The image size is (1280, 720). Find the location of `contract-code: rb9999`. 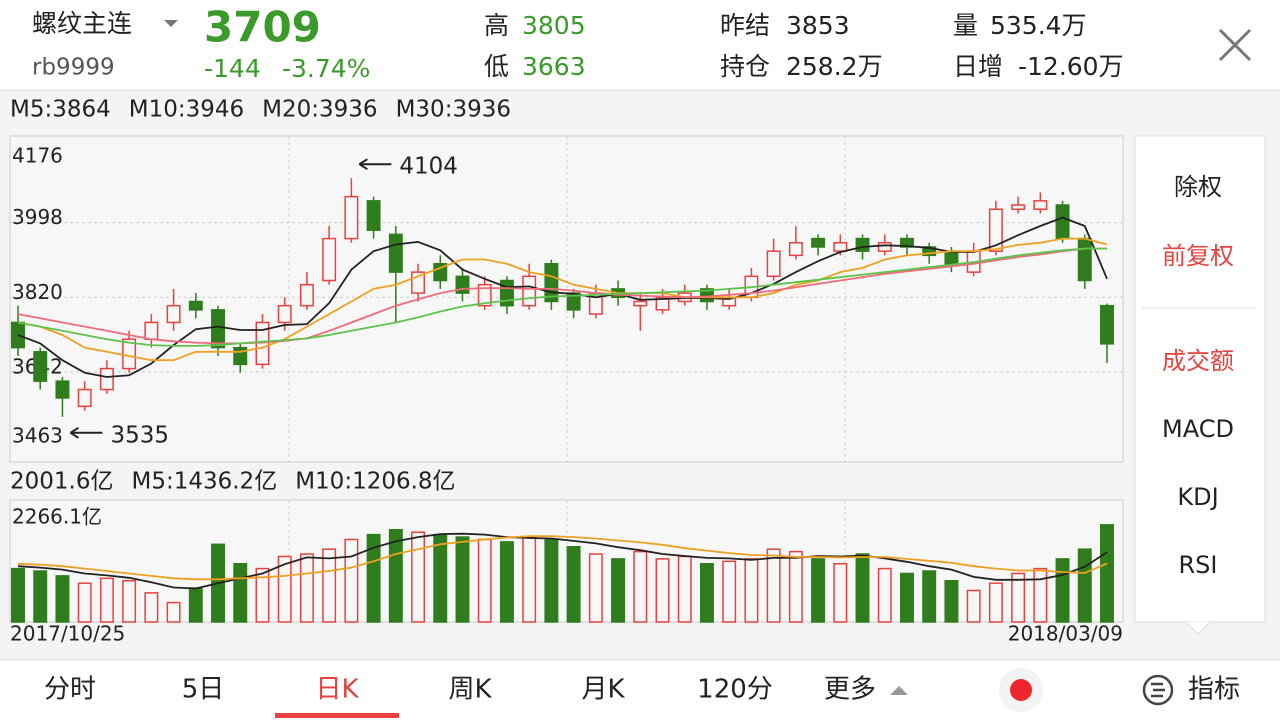

contract-code: rb9999 is located at coordinates (73, 68).